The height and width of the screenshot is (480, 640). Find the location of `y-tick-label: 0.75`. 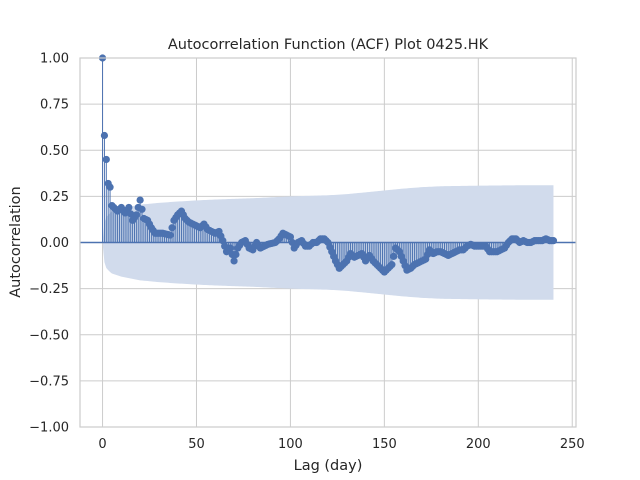

y-tick-label: 0.75 is located at coordinates (54, 105).